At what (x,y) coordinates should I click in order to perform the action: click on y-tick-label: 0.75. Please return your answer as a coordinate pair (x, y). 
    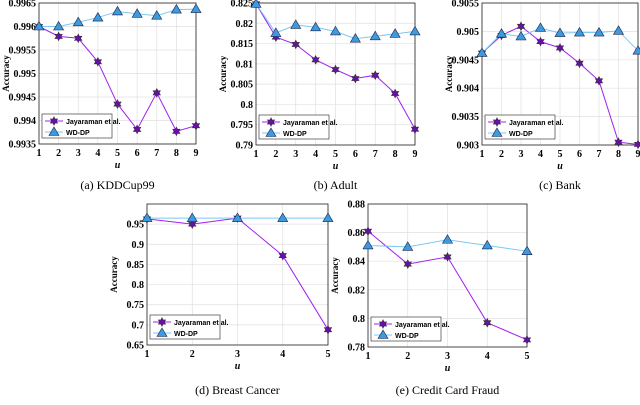
    Looking at the image, I should click on (136, 305).